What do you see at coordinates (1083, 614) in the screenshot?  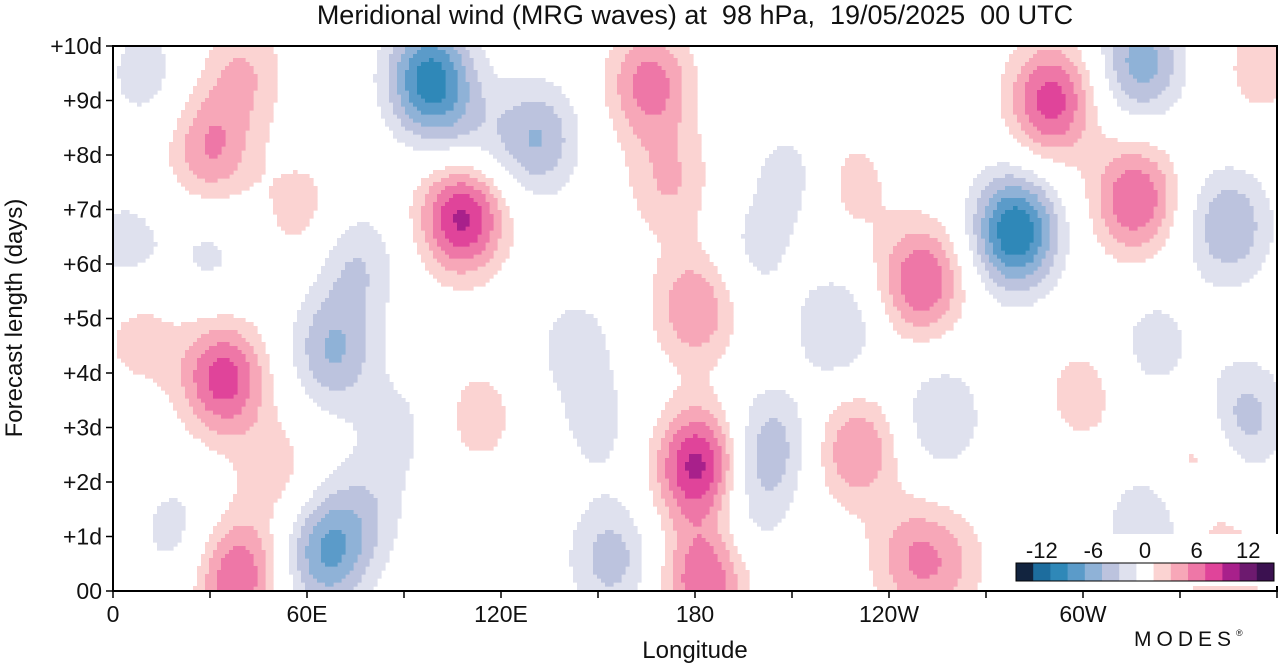 I see `x-tick-label: 60W` at bounding box center [1083, 614].